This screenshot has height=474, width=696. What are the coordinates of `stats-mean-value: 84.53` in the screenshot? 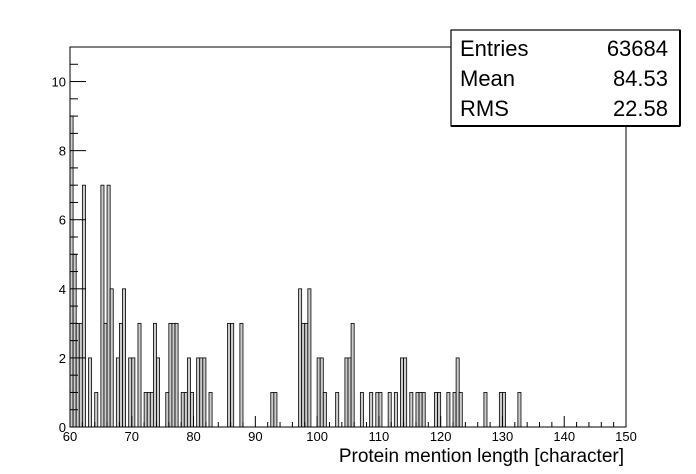 It's located at (640, 78).